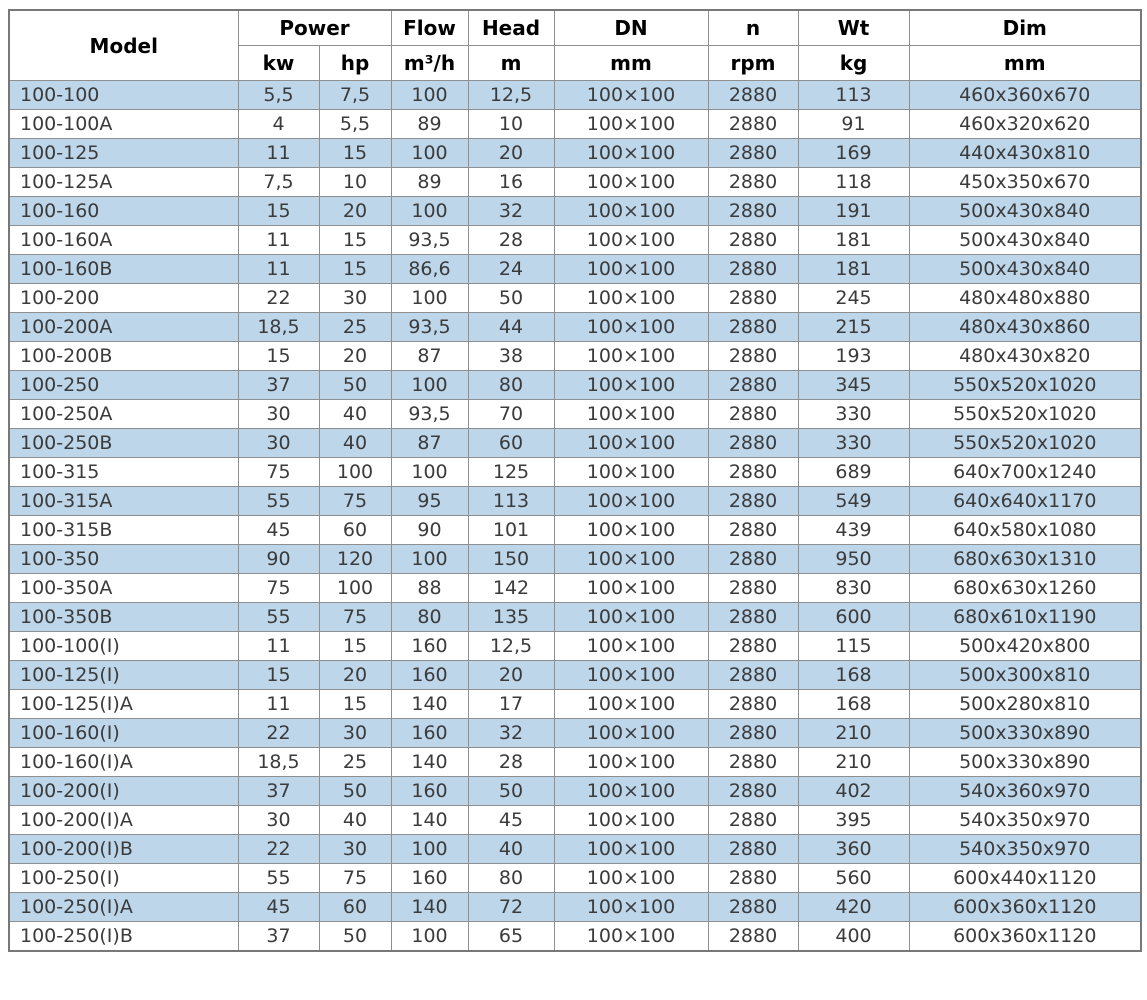 This screenshot has width=1147, height=1000. What do you see at coordinates (1025, 704) in the screenshot?
I see `table-cell: 500x280x810` at bounding box center [1025, 704].